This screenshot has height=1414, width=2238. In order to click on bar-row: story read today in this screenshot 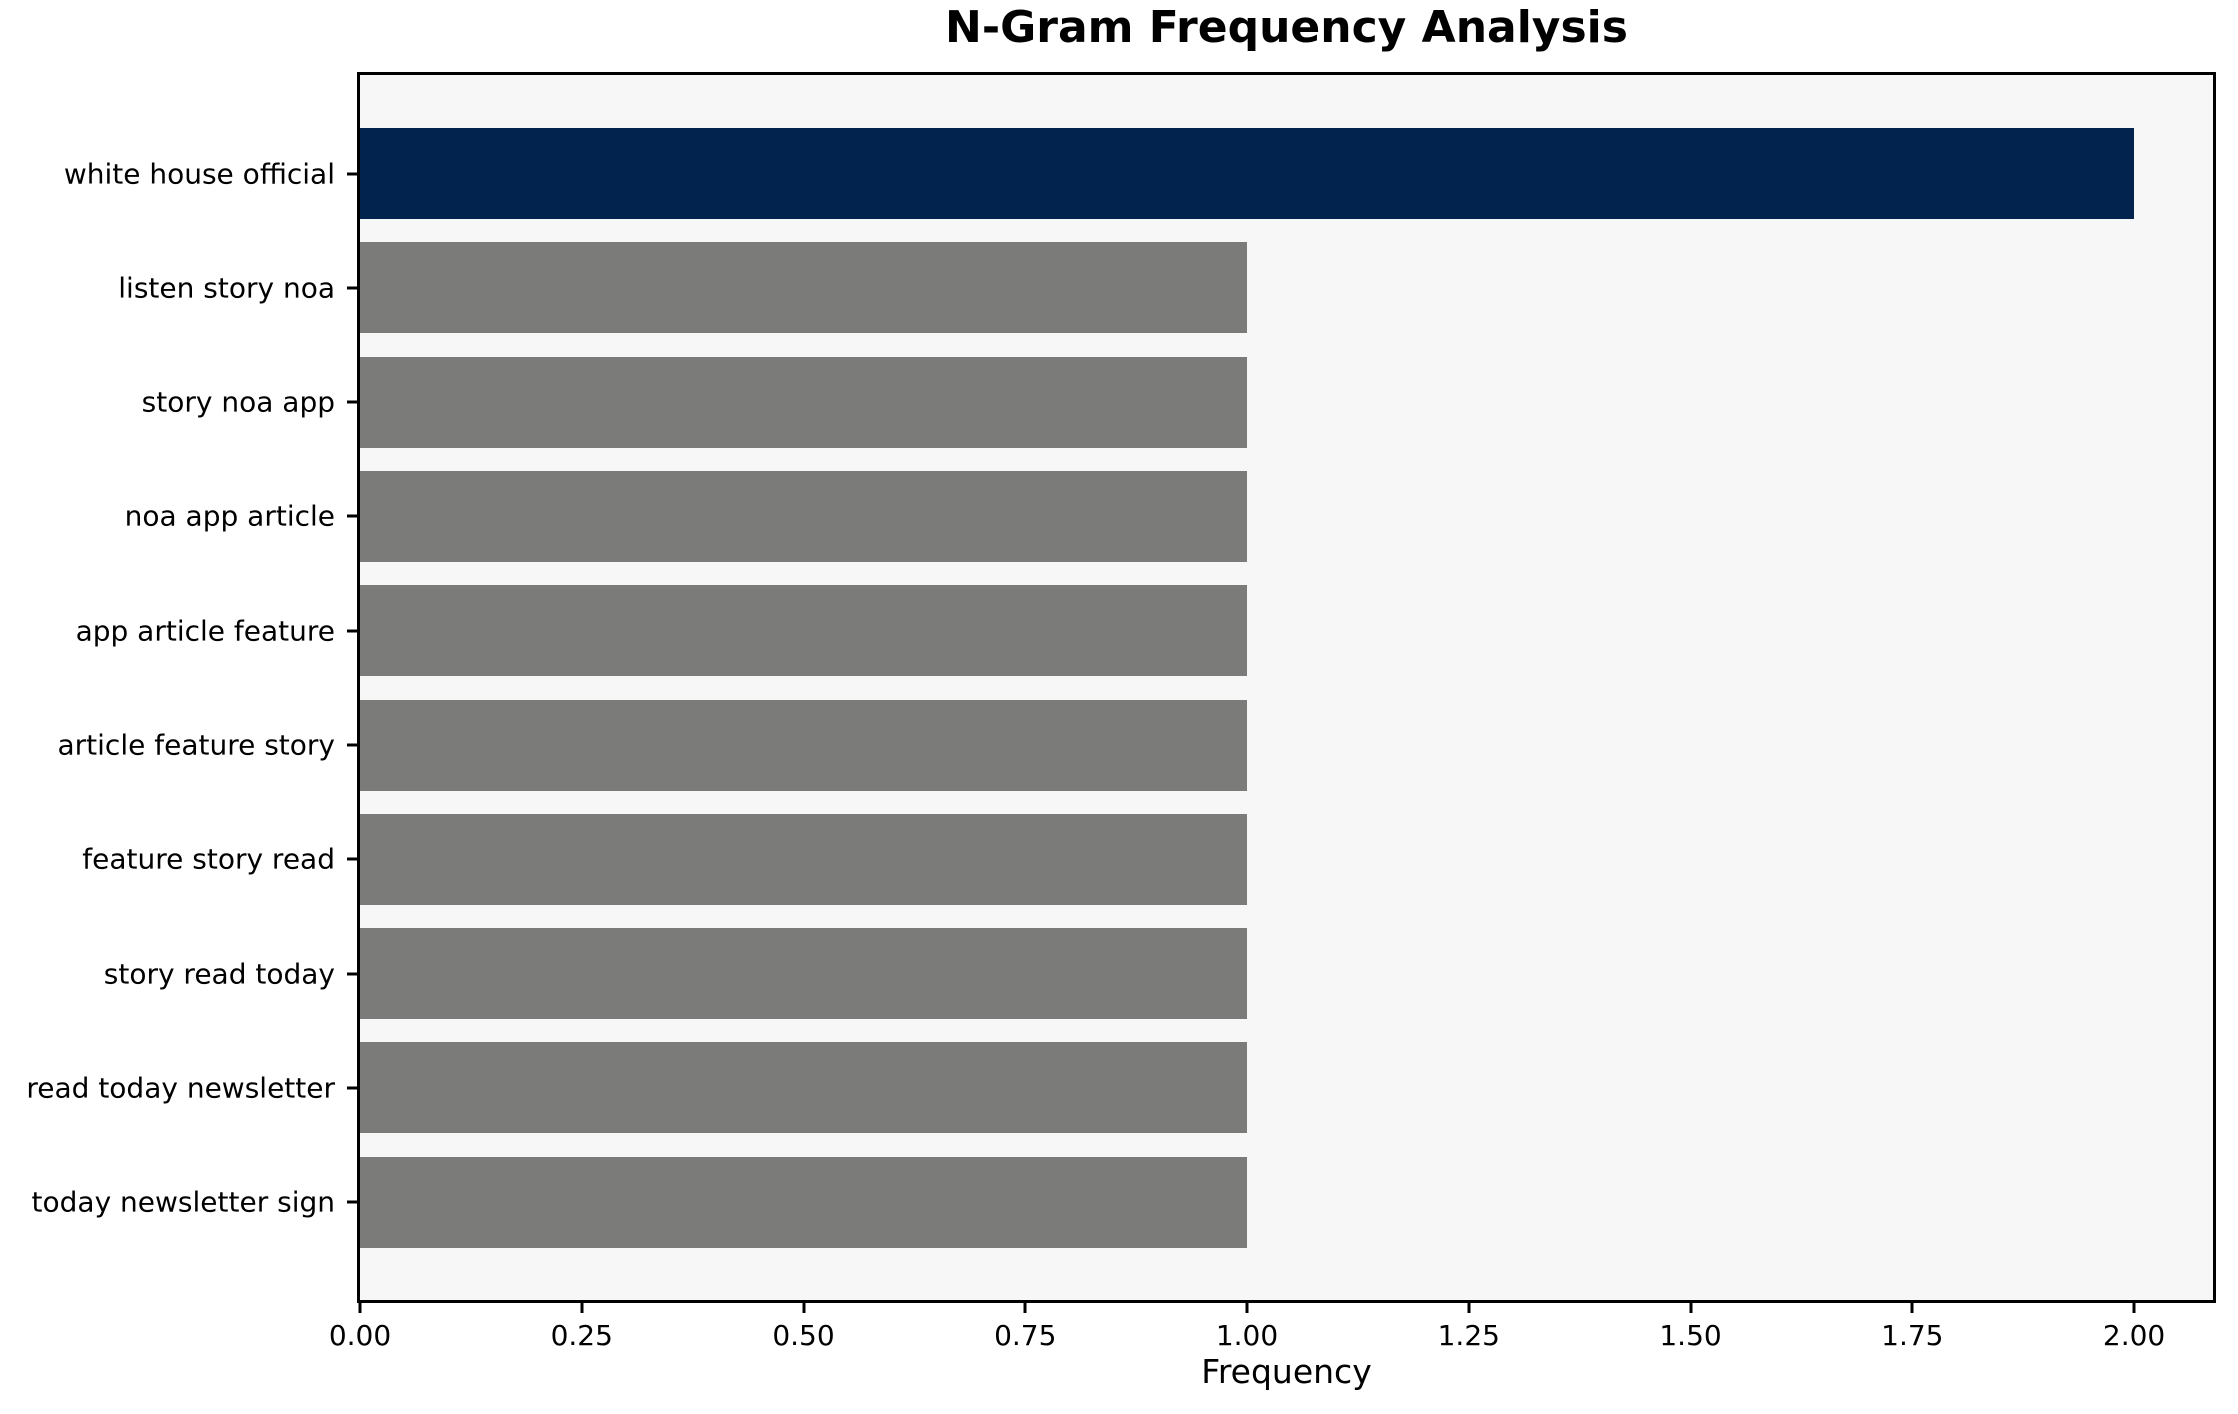, I will do `click(1158, 974)`.